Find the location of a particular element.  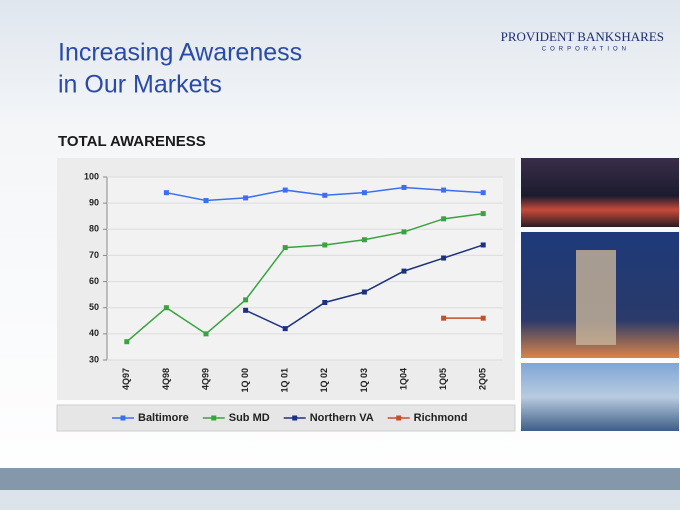

y-tick-label: 30 is located at coordinates (94, 359).